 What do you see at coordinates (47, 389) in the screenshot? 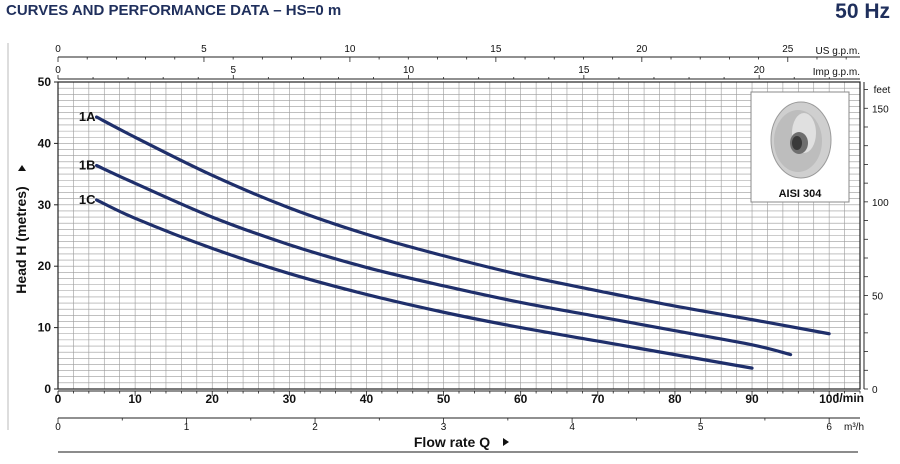
I see `y-tick-label: 0` at bounding box center [47, 389].